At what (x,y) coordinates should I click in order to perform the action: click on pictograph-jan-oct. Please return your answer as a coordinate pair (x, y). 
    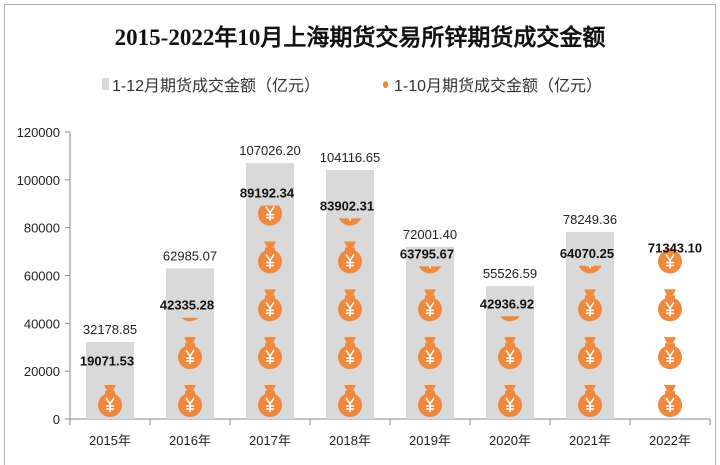
    Looking at the image, I should click on (670, 306).